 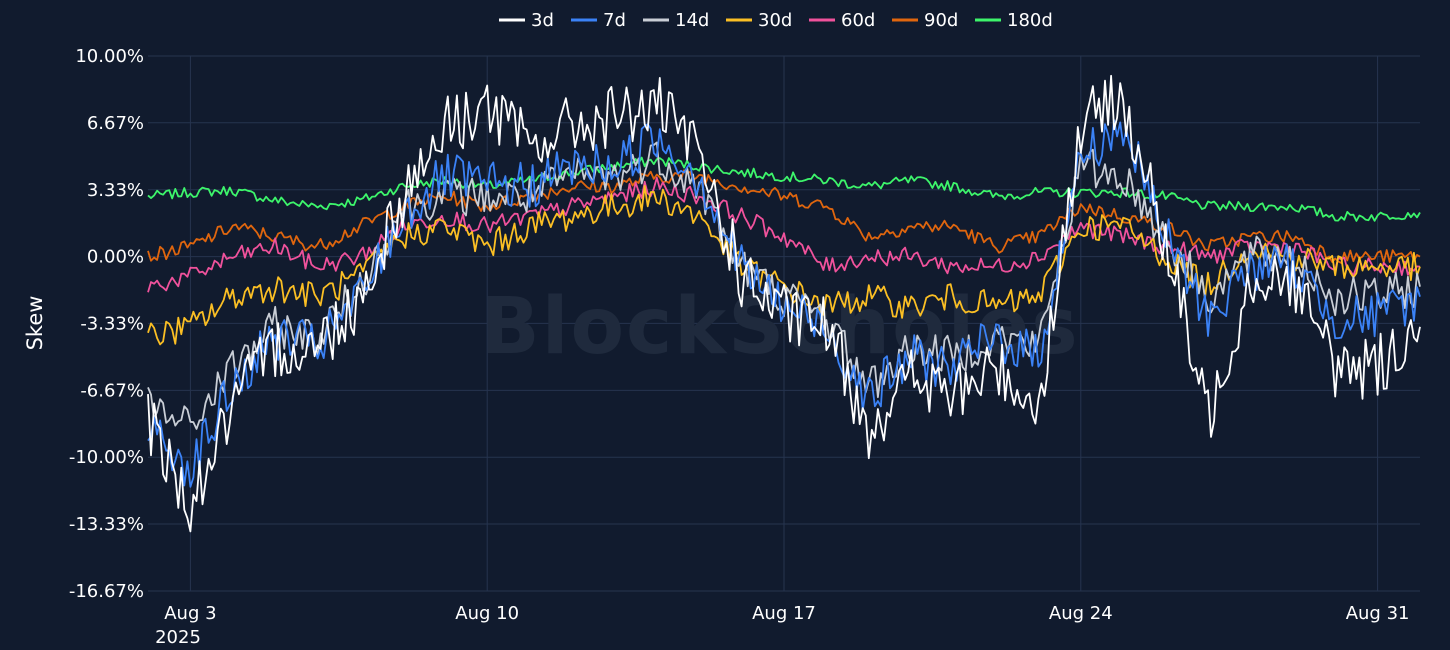 I want to click on y-tick-label: -3.33%, so click(x=112, y=323).